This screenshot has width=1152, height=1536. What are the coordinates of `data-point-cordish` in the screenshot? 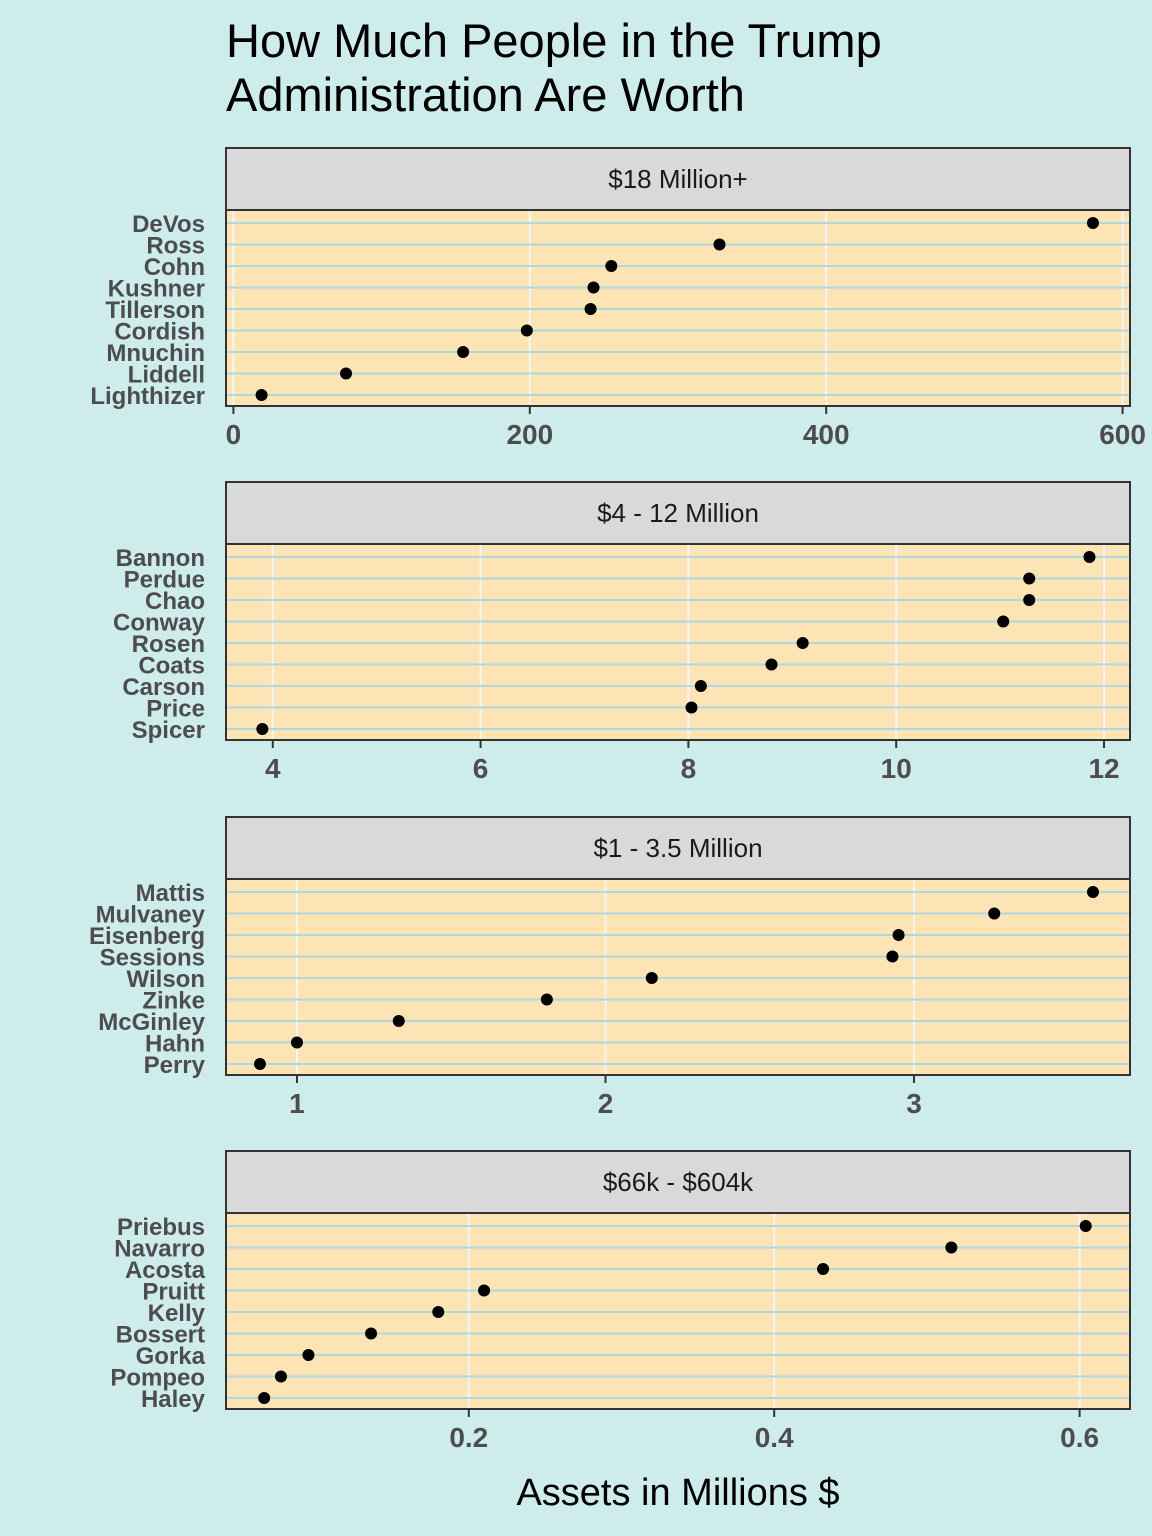 It's located at (526, 330).